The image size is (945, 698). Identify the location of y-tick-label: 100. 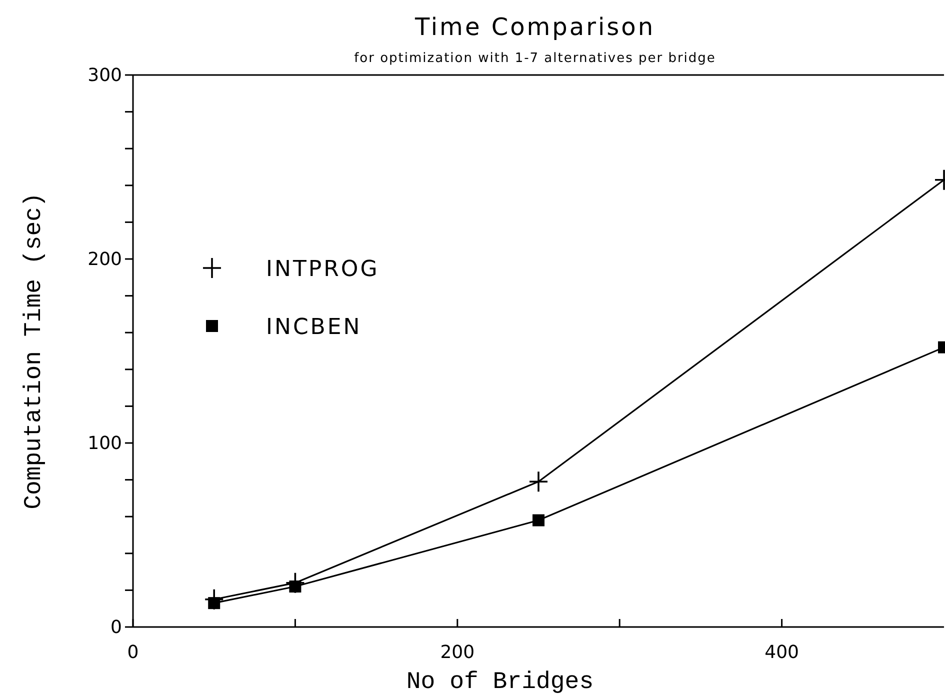
(105, 443).